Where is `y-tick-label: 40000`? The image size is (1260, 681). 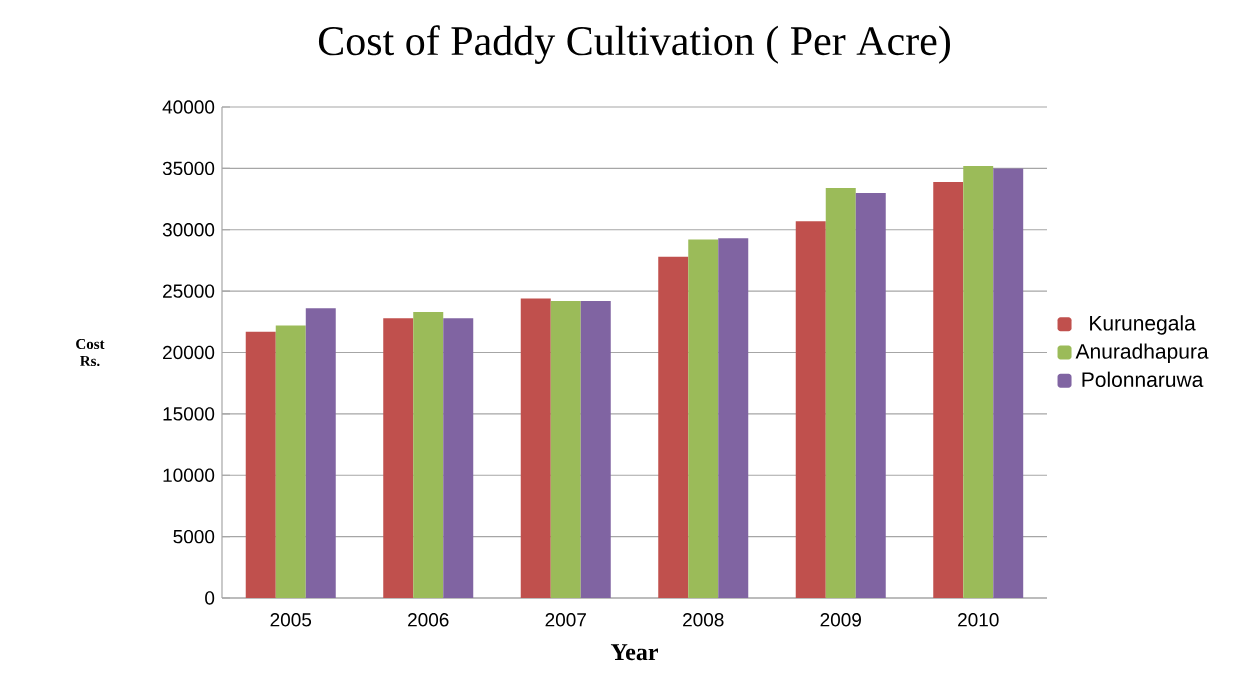 y-tick-label: 40000 is located at coordinates (188, 107).